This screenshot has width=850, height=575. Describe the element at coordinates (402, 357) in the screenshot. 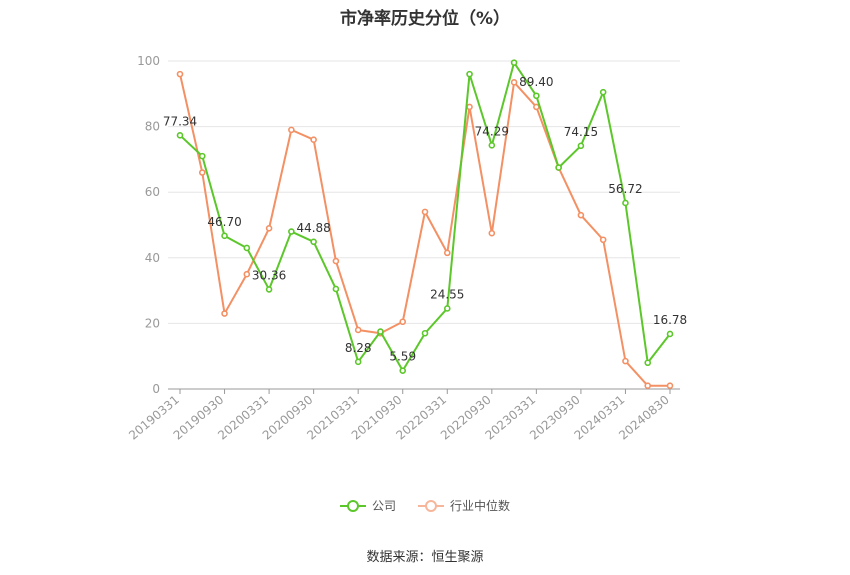

I see `data-label: 5.59` at that location.